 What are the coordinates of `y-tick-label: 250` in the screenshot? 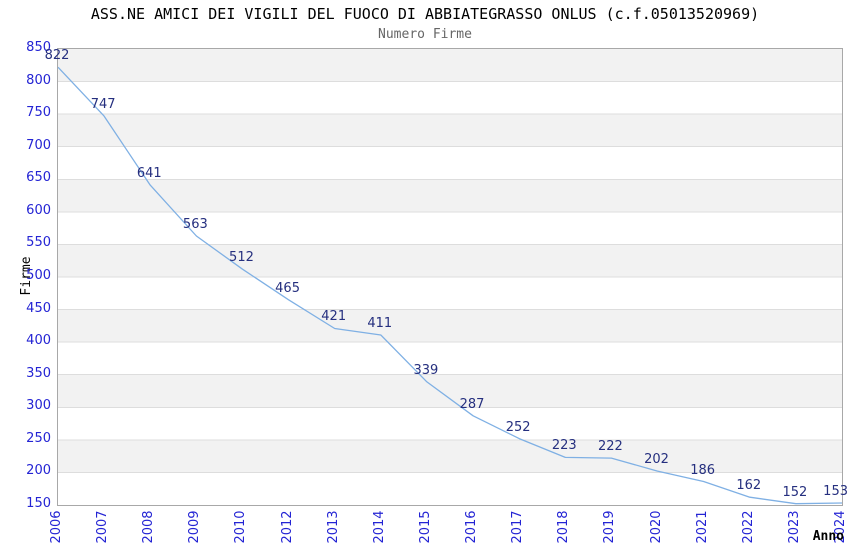 It's located at (38, 438).